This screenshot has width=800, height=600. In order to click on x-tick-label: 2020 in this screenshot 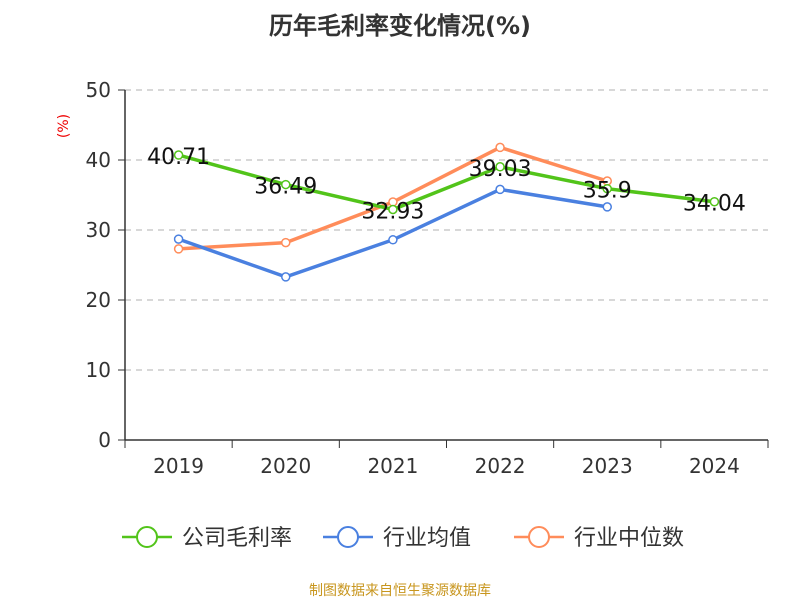, I will do `click(285, 466)`.